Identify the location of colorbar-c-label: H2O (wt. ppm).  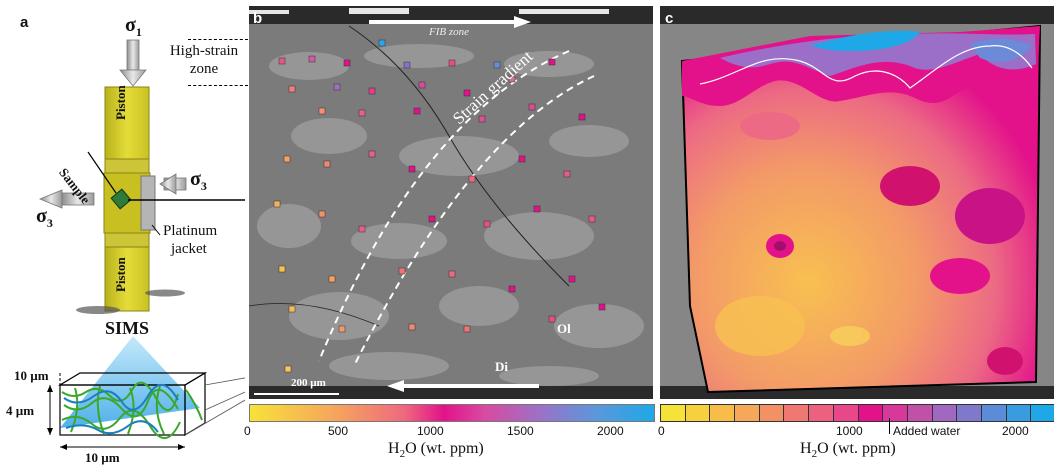
(848, 450).